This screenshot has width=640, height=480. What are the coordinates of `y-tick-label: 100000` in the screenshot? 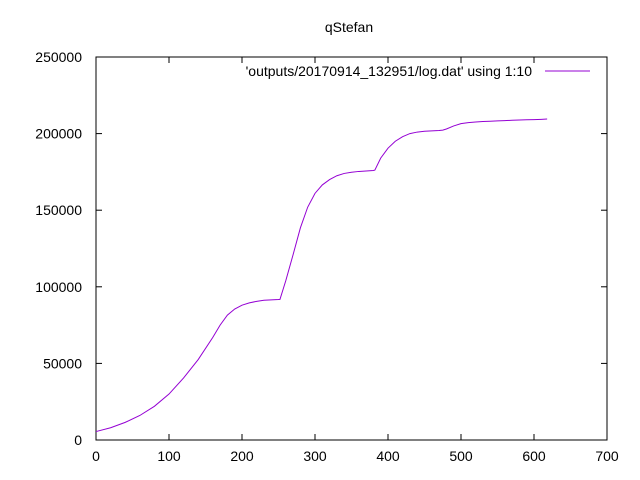 It's located at (58, 287).